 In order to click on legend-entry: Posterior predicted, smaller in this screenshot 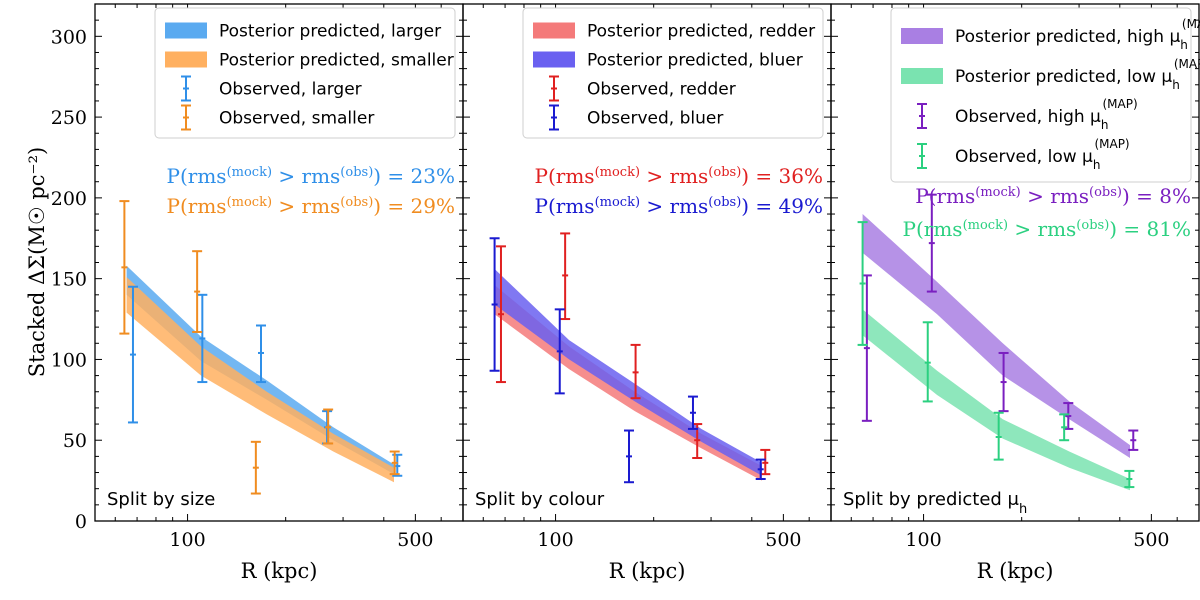, I will do `click(309, 61)`.